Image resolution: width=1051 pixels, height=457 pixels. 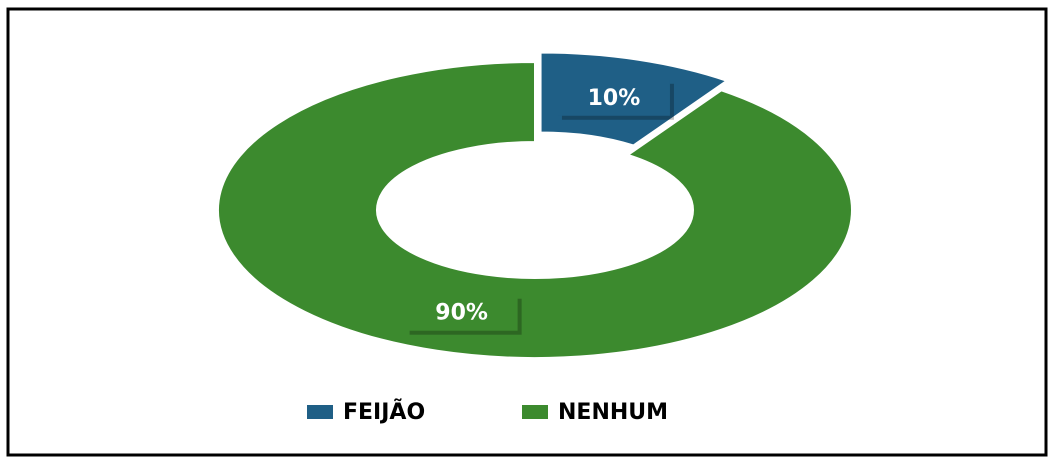 I want to click on legend-label: FEIJÃO, so click(x=384, y=412).